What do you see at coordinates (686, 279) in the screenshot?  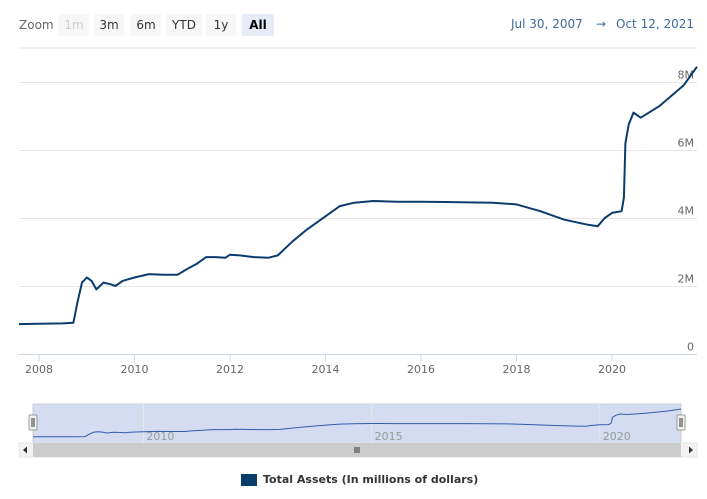 I see `y-tick-label: 2M` at bounding box center [686, 279].